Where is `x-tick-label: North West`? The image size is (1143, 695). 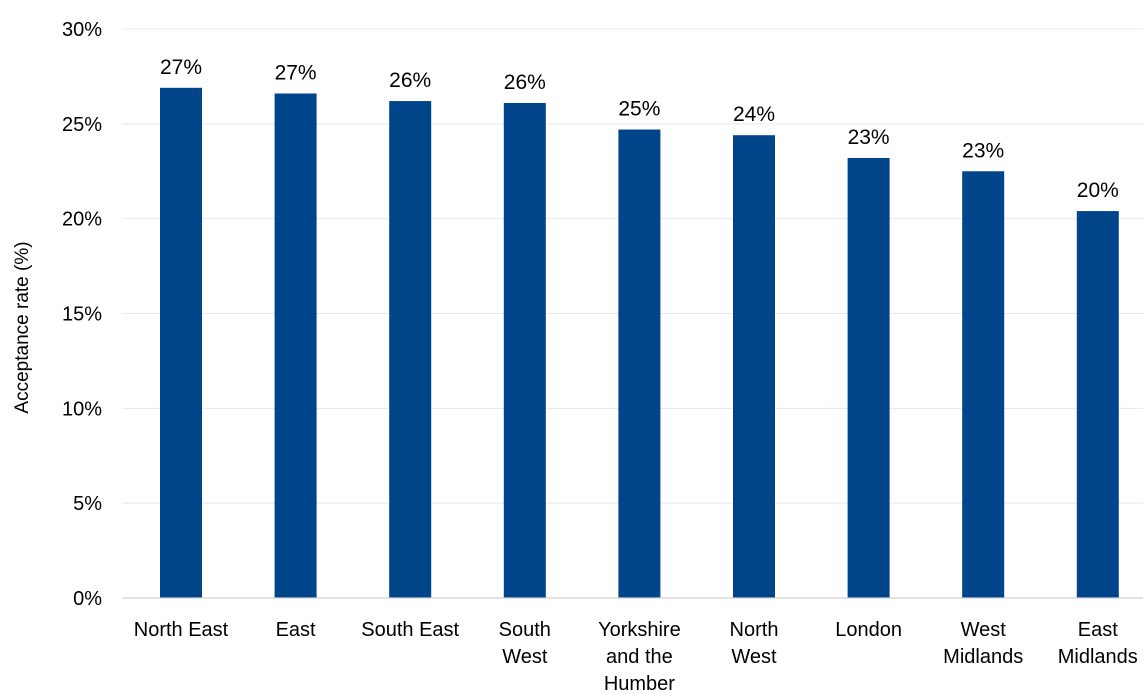 x-tick-label: North West is located at coordinates (754, 643).